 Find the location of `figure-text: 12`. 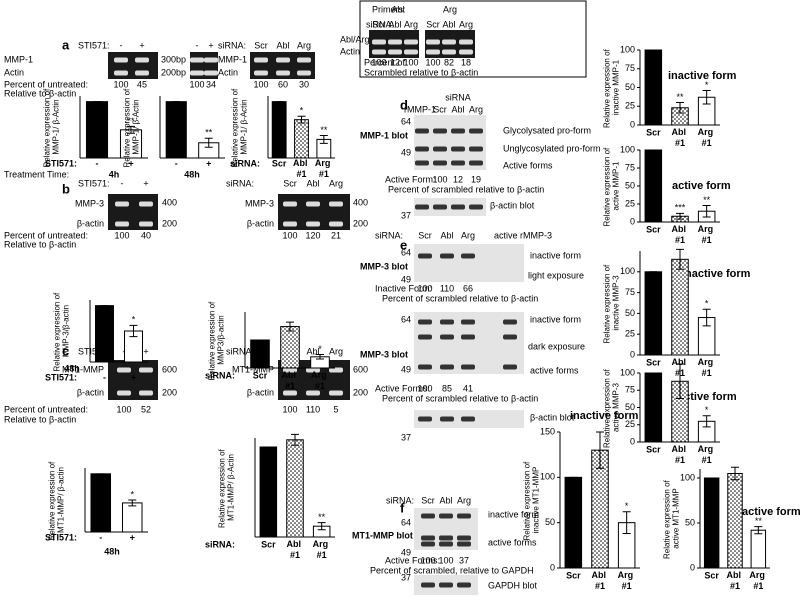

figure-text: 12 is located at coordinates (458, 179).